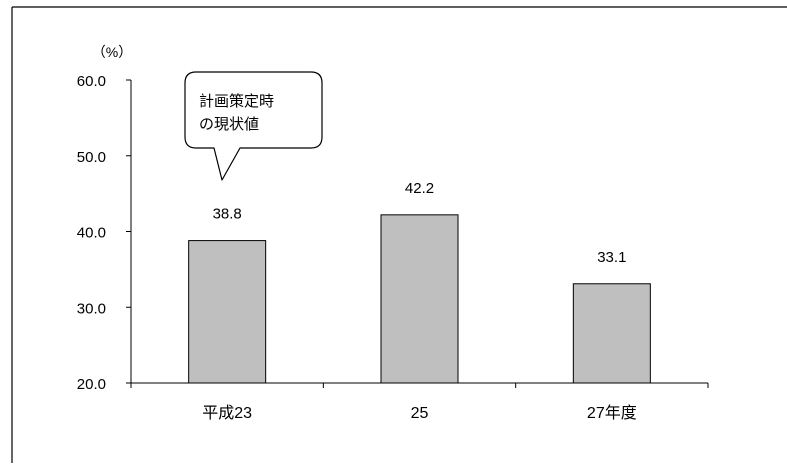 Image resolution: width=787 pixels, height=468 pixels. What do you see at coordinates (91, 308) in the screenshot?
I see `y-tick-label: 30.0` at bounding box center [91, 308].